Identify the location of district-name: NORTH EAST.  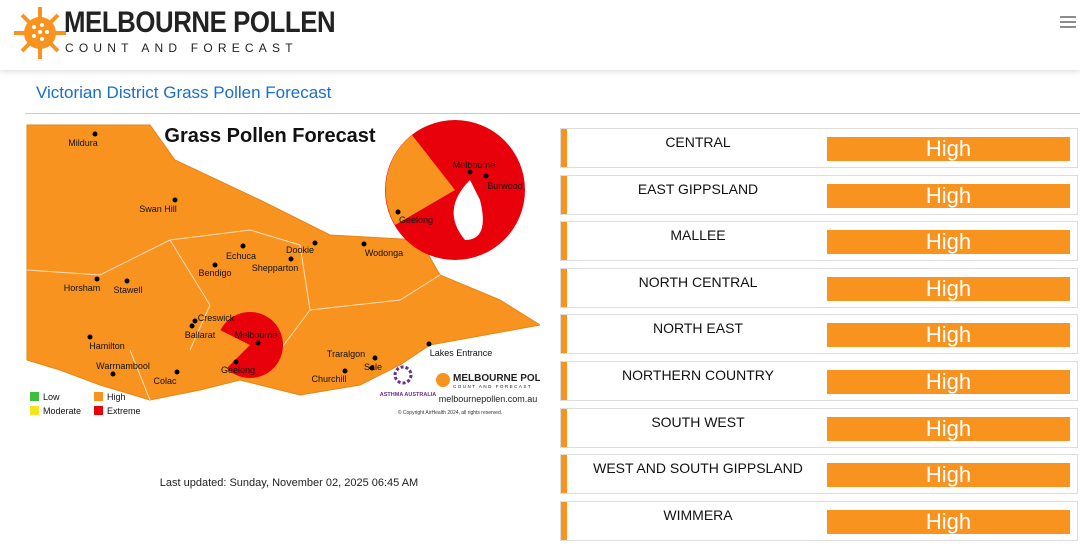
(698, 328).